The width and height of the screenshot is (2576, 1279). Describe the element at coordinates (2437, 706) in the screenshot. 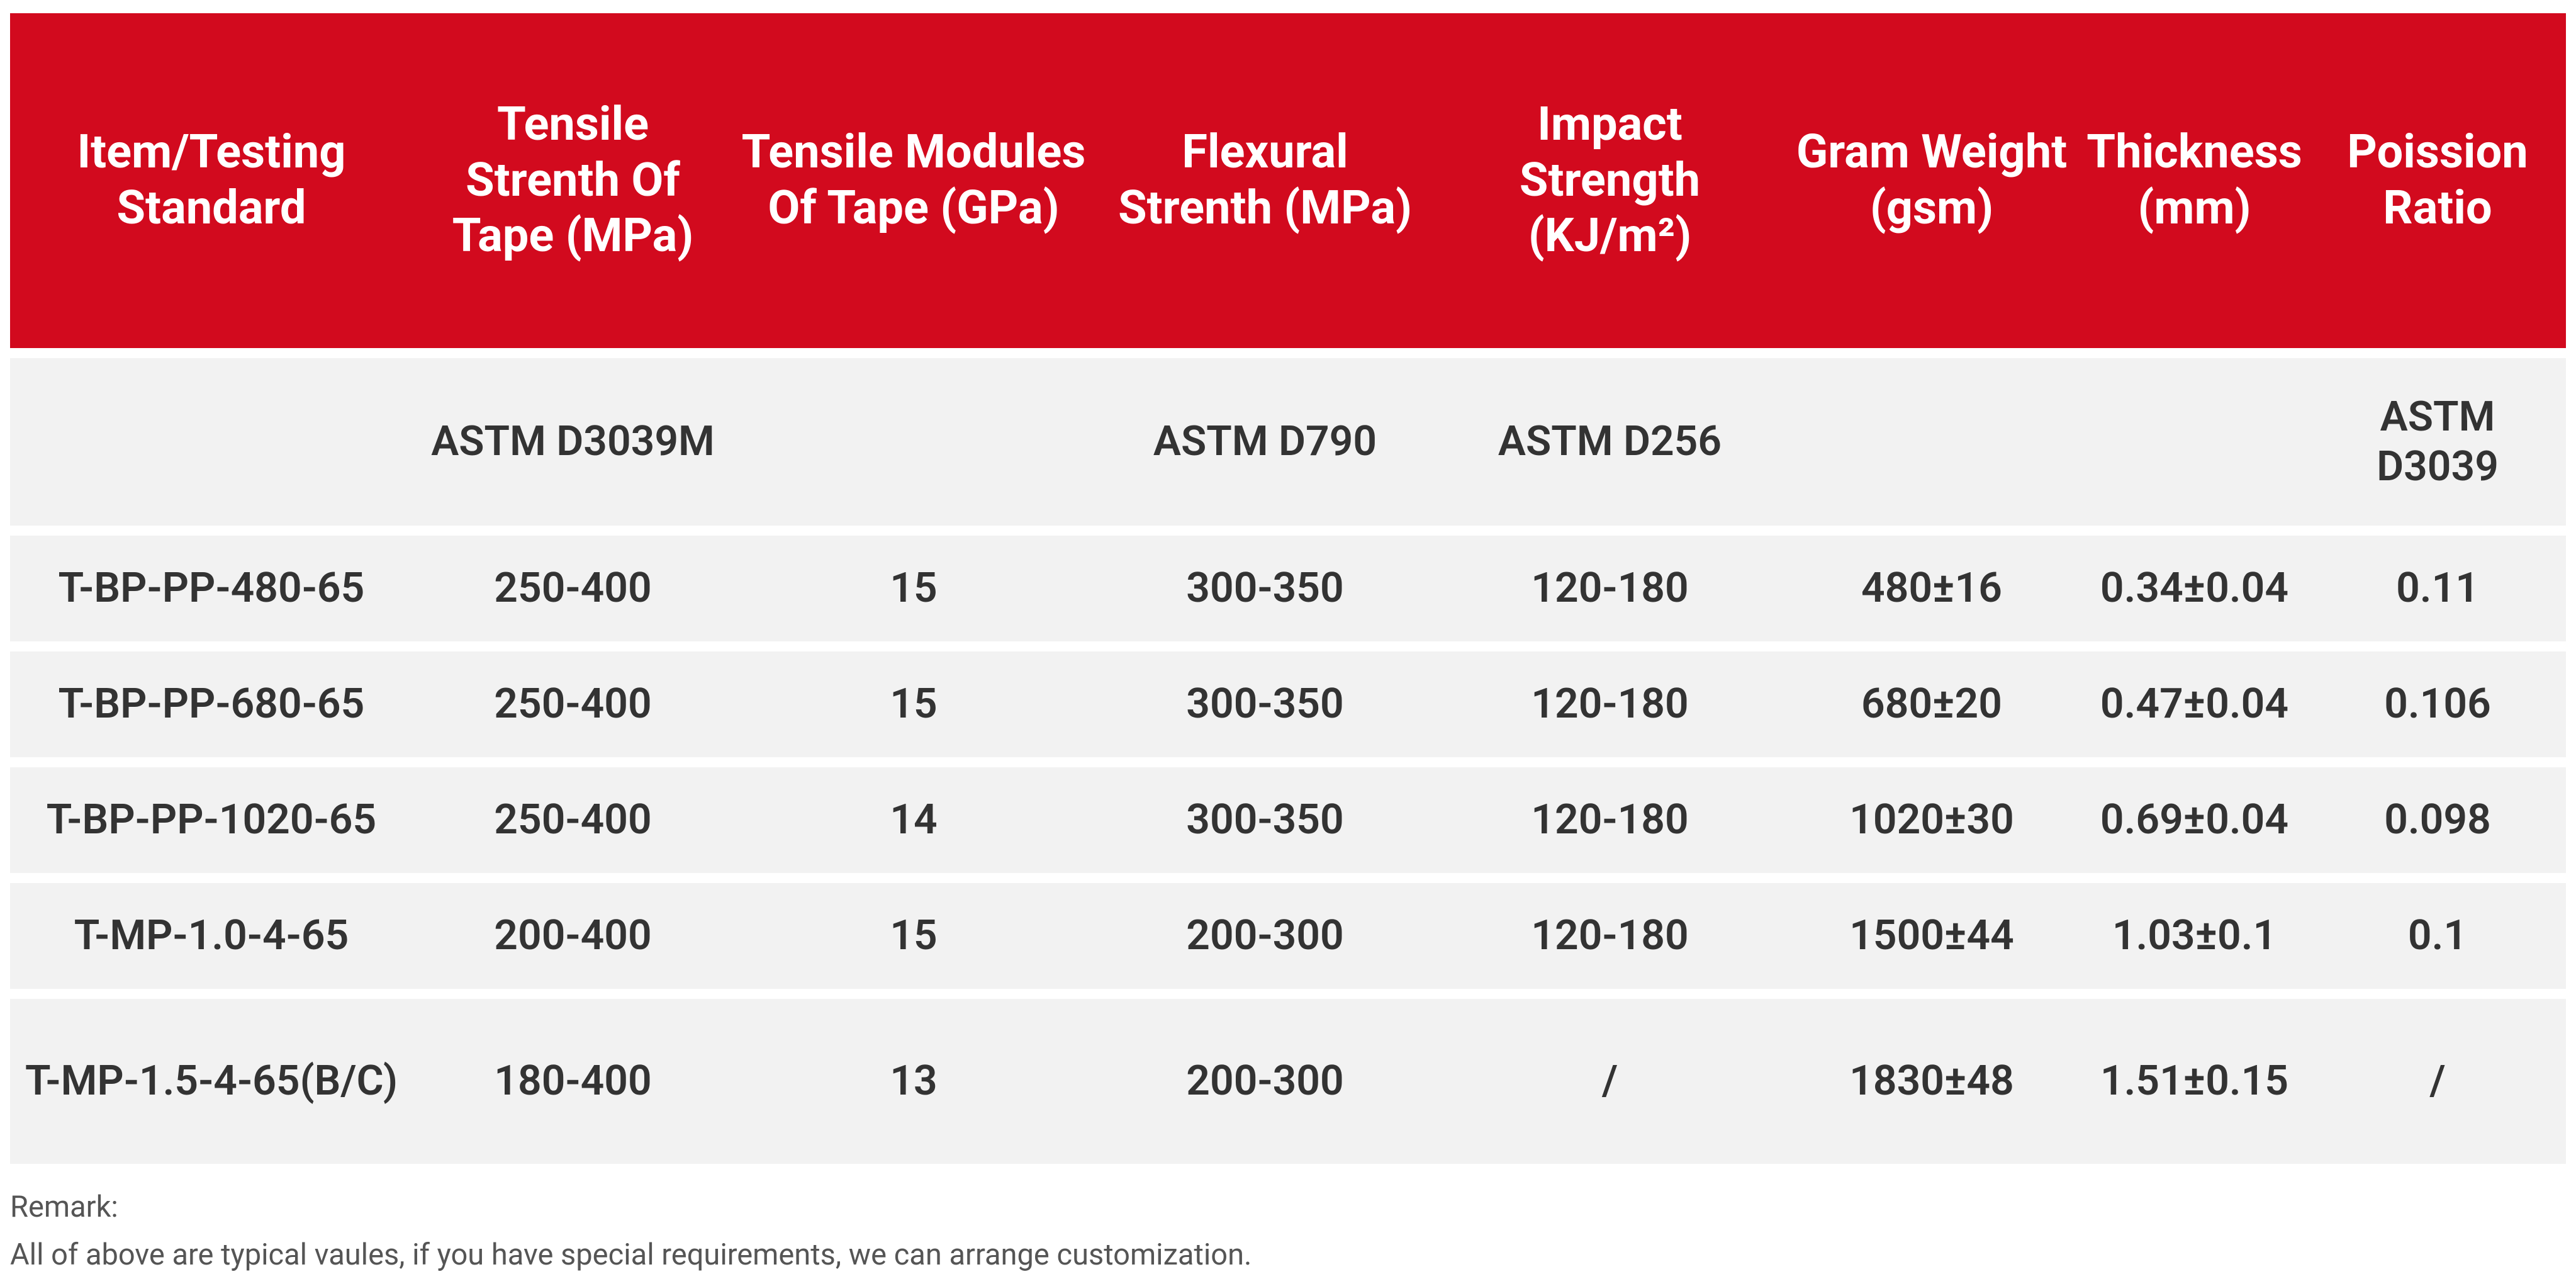

I see `value-cell: 0.106` at that location.